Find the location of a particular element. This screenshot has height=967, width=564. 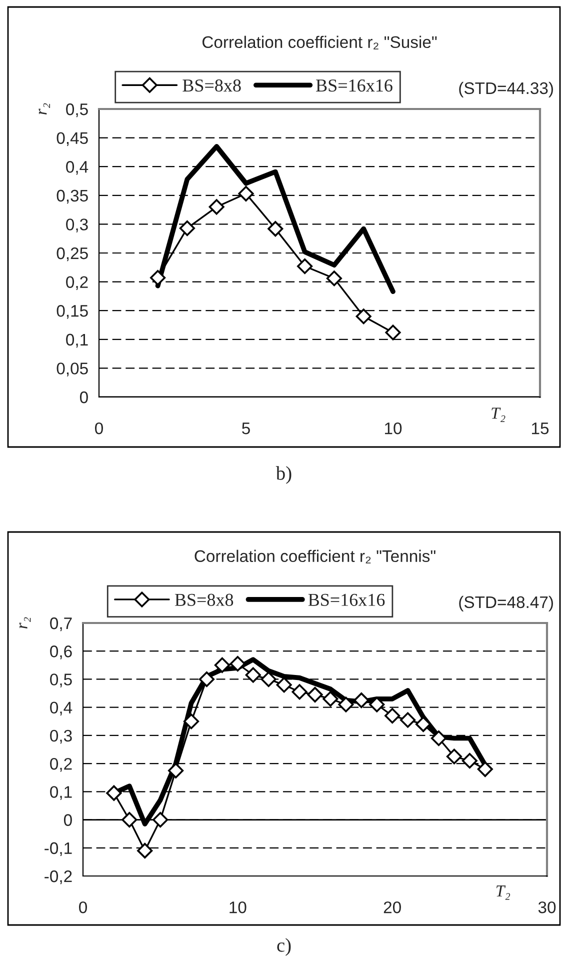

y-tick-label: -0,2 is located at coordinates (58, 877).